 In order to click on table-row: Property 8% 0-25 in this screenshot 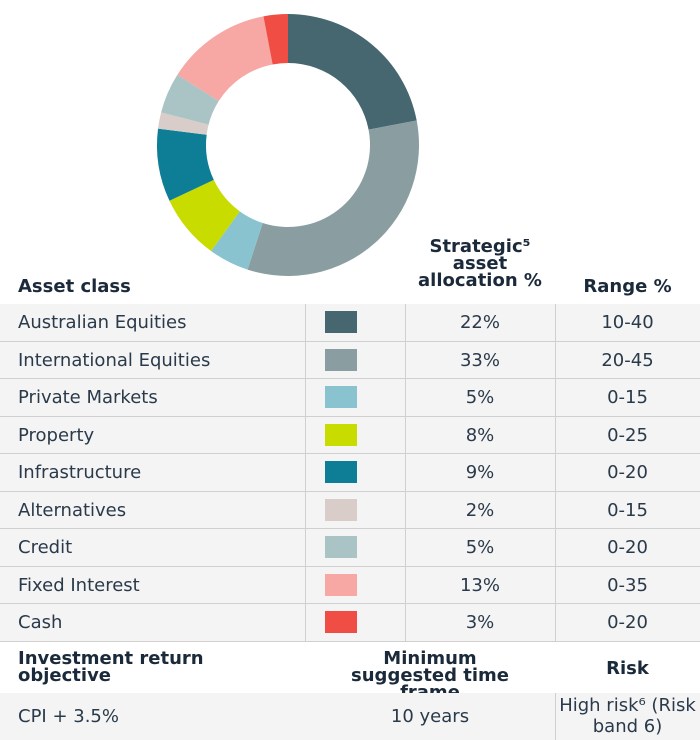, I will do `click(350, 435)`.